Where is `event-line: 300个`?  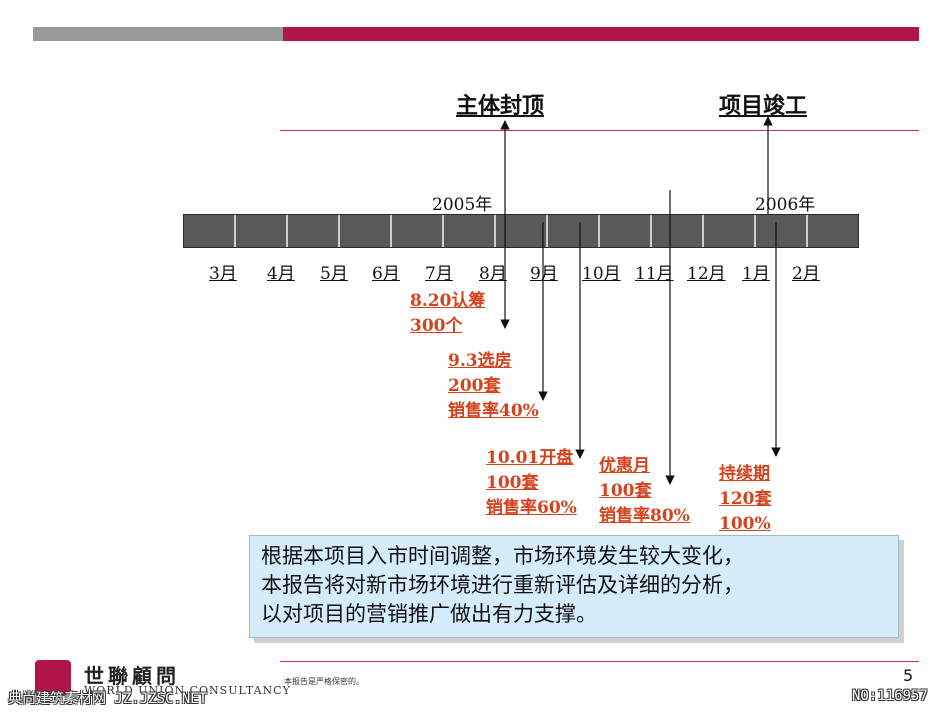 event-line: 300个 is located at coordinates (436, 326).